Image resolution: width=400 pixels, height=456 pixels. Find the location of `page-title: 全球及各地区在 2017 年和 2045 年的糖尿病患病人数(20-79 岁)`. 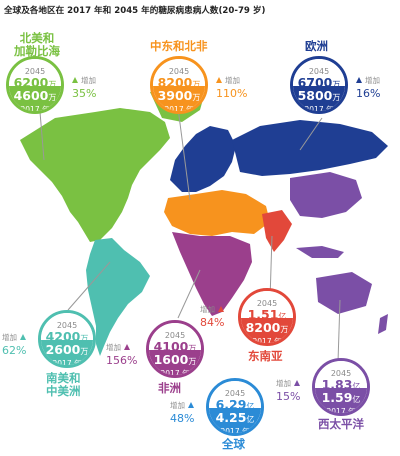

page-title: 全球及各地区在 2017 年和 2045 年的糖尿病患病人数(20-79 岁) is located at coordinates (135, 11).